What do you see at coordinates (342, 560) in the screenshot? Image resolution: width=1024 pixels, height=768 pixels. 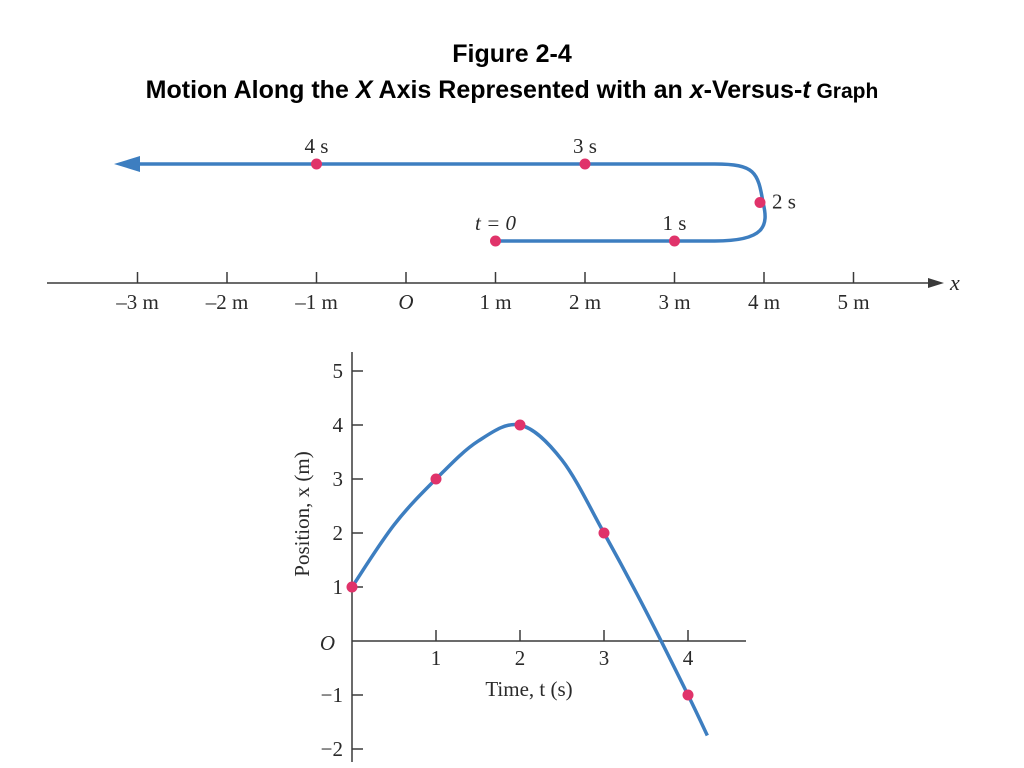 I see `graph-y-ticks: −2 −1 1 2 3 4 5` at bounding box center [342, 560].